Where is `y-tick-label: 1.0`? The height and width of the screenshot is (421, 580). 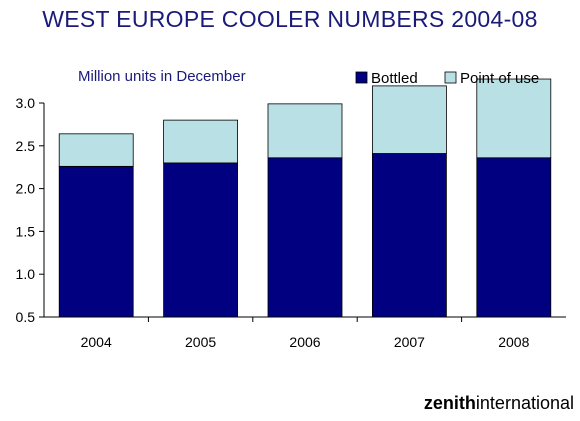
y-tick-label: 1.0 is located at coordinates (26, 274).